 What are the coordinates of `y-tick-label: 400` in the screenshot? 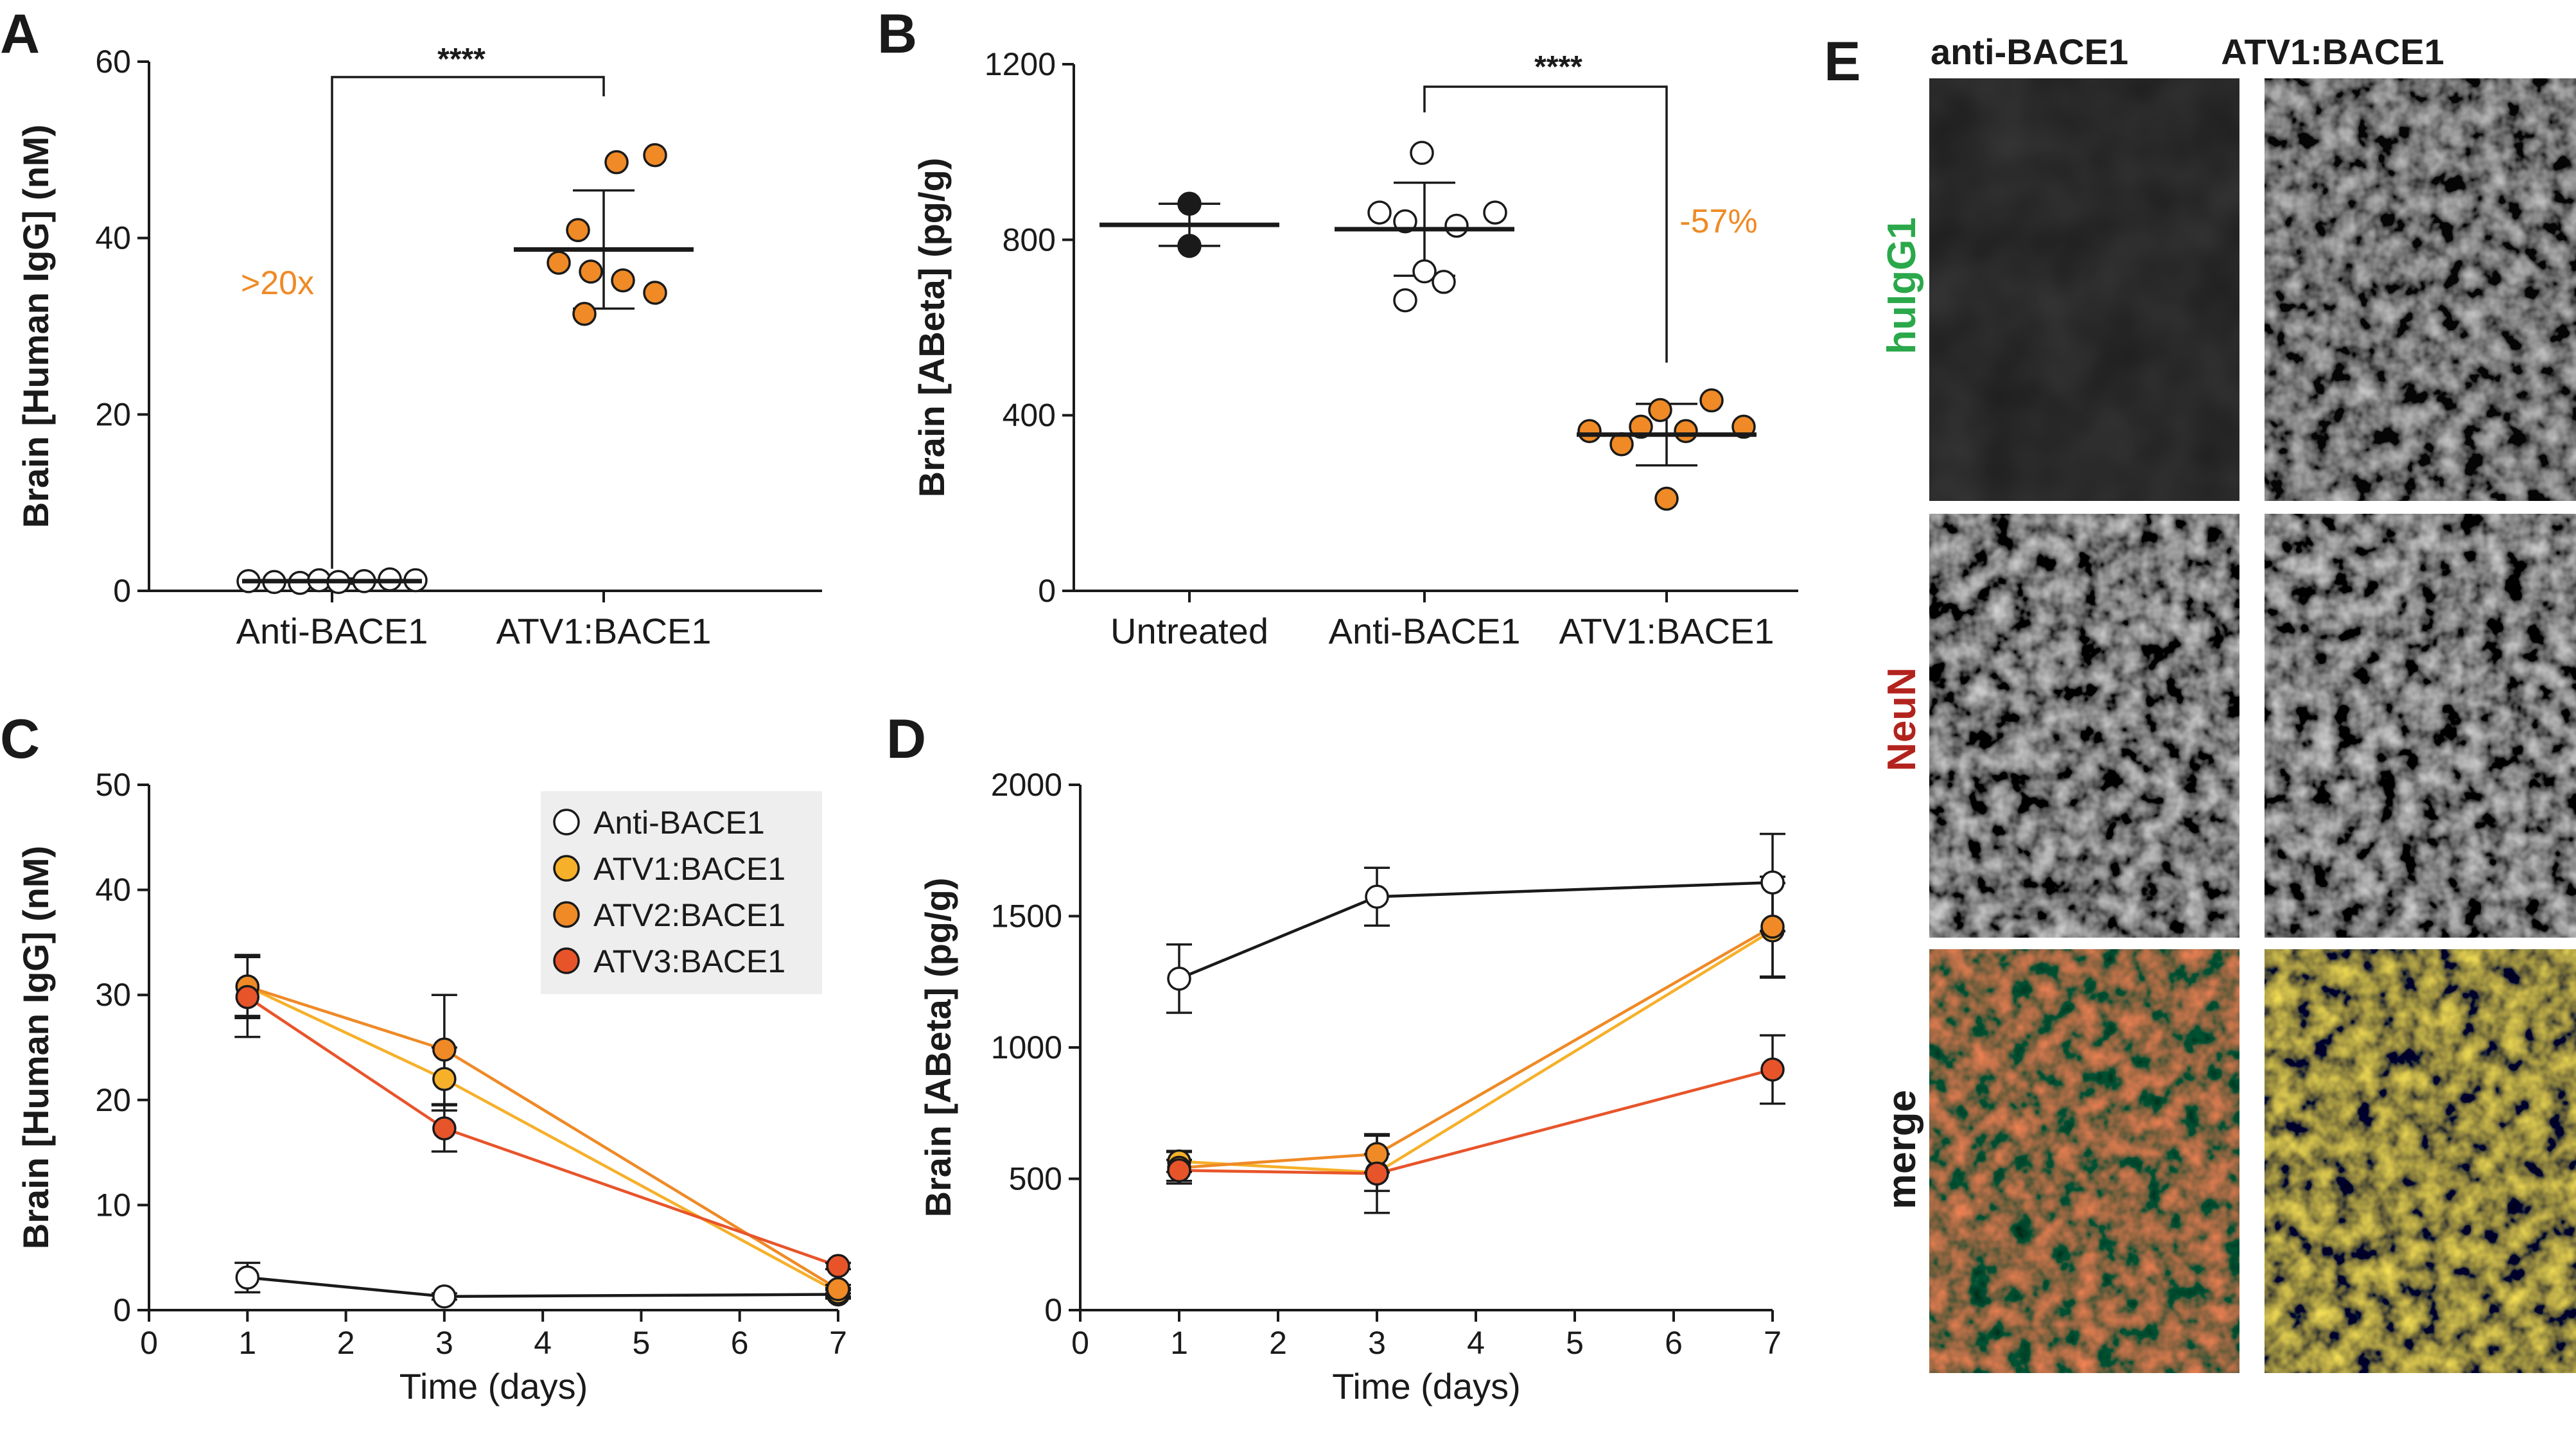 It's located at (1029, 415).